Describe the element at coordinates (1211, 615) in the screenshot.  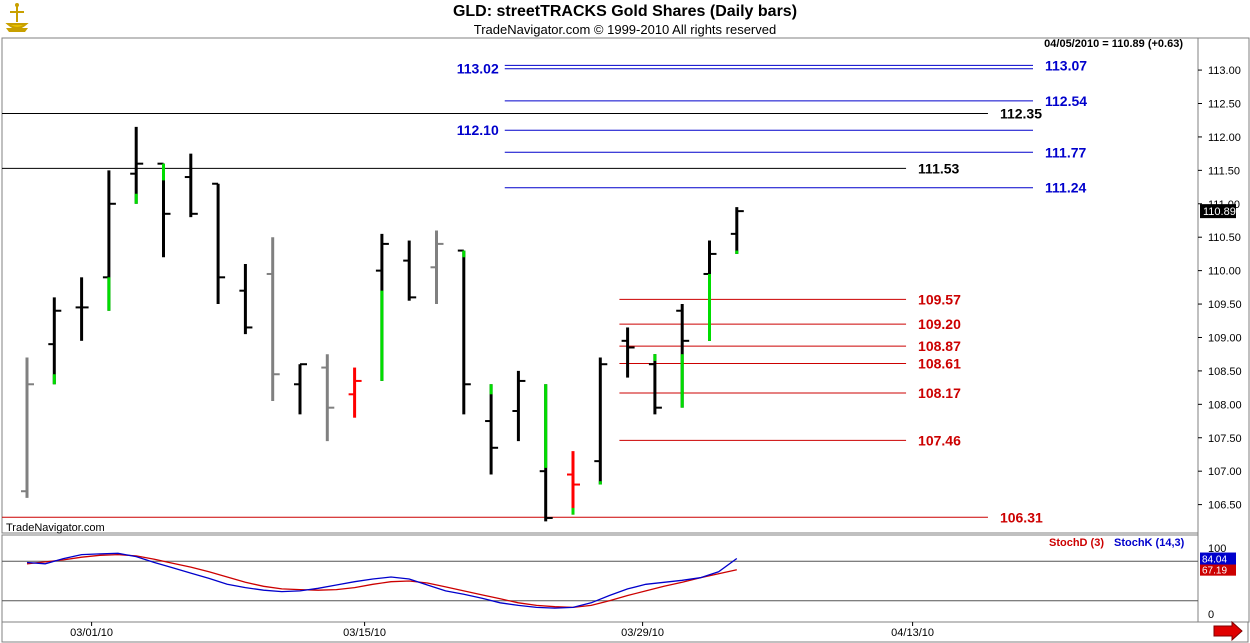
I see `stoch-y-tick-label: 0` at that location.